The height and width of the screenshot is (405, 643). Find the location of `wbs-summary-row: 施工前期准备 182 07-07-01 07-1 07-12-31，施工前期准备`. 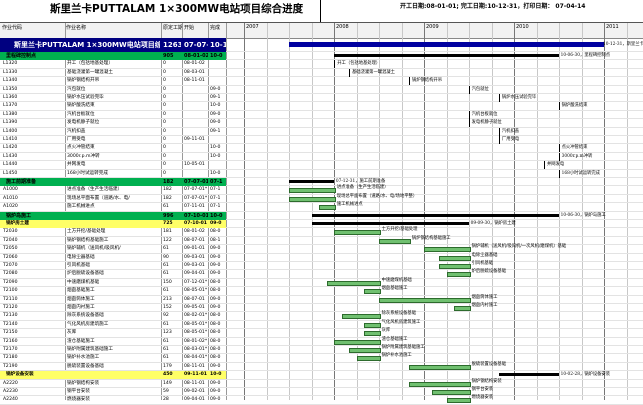

wbs-summary-row: 施工前期准备 182 07-07-01 07-1 07-12-31，施工前期准备 is located at coordinates (321, 182).